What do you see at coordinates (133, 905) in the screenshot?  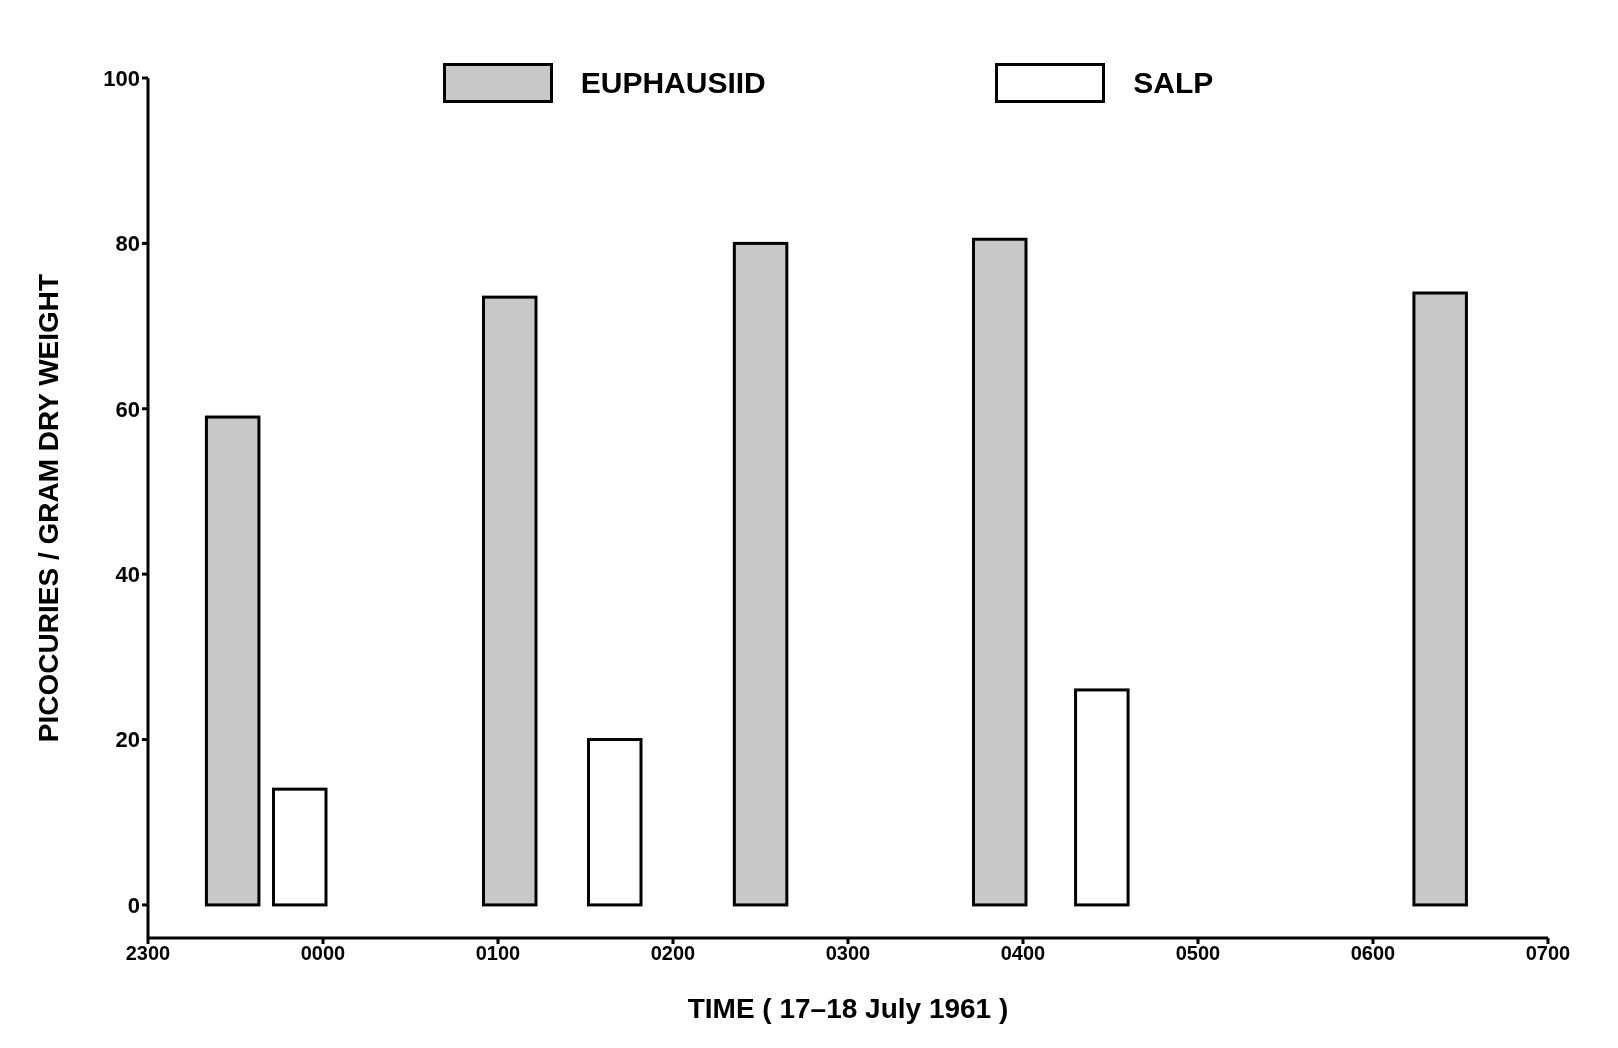 I see `y-tick-label: 0` at bounding box center [133, 905].